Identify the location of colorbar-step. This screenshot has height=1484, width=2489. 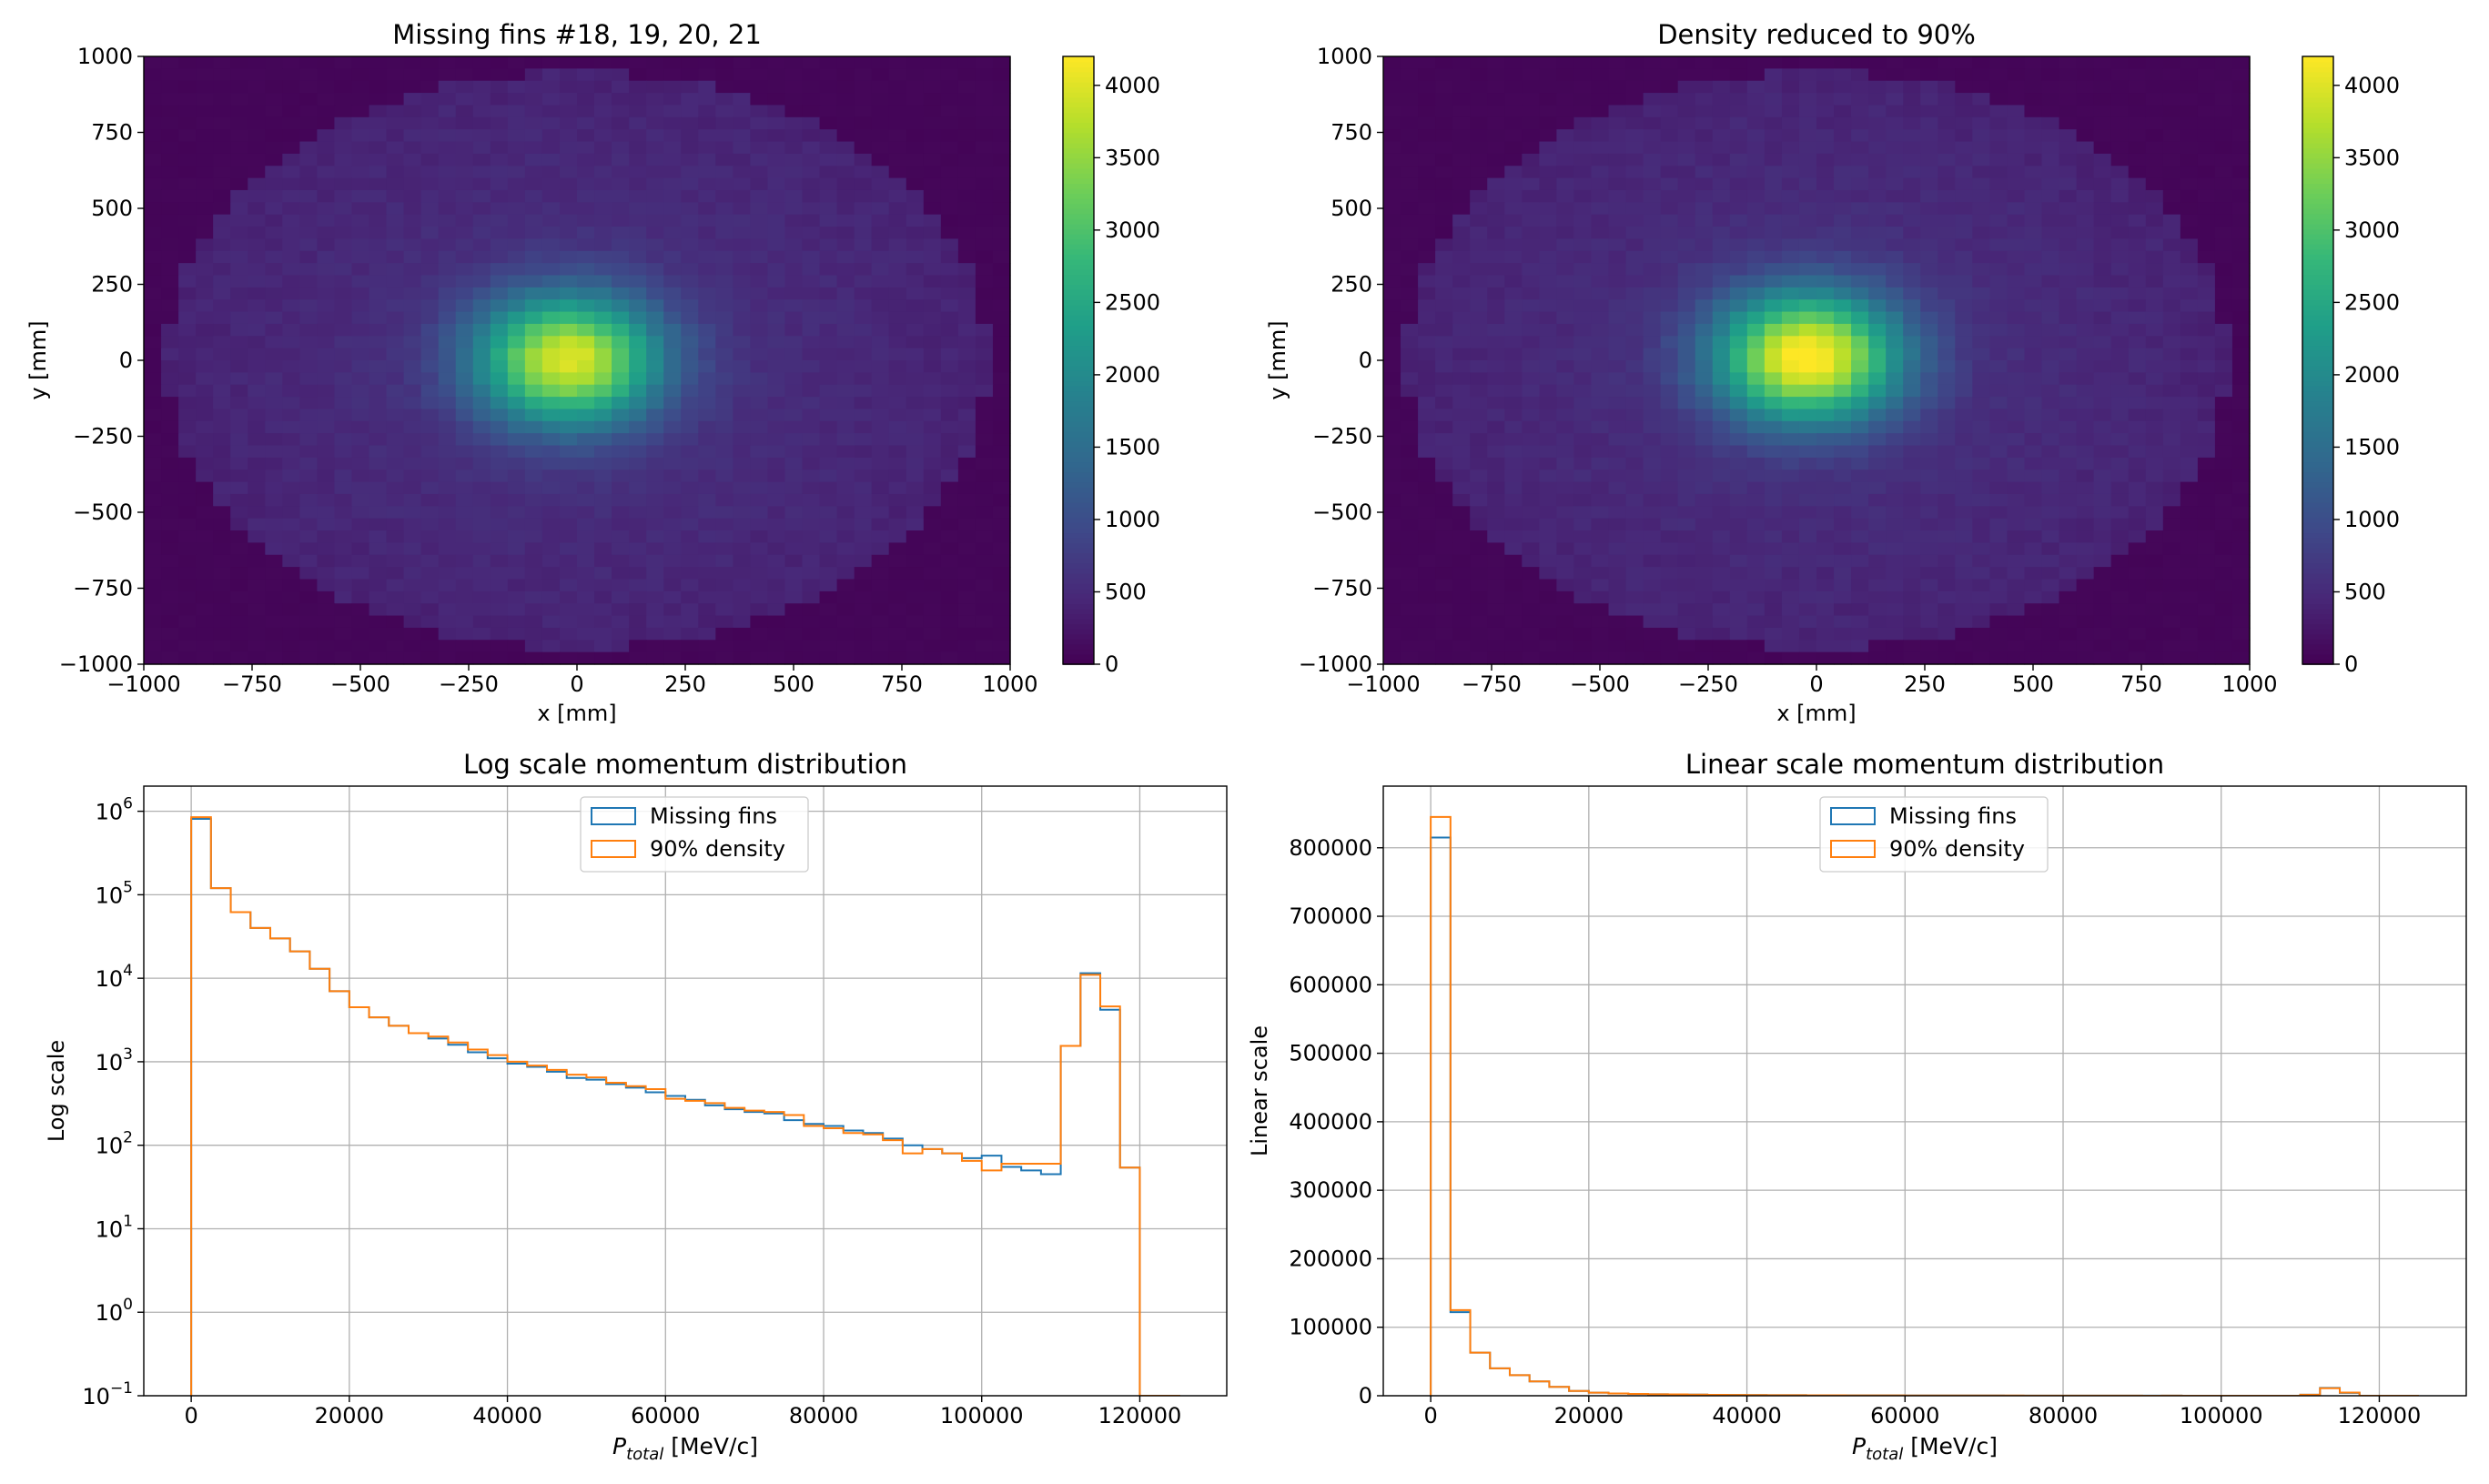
(1078, 322).